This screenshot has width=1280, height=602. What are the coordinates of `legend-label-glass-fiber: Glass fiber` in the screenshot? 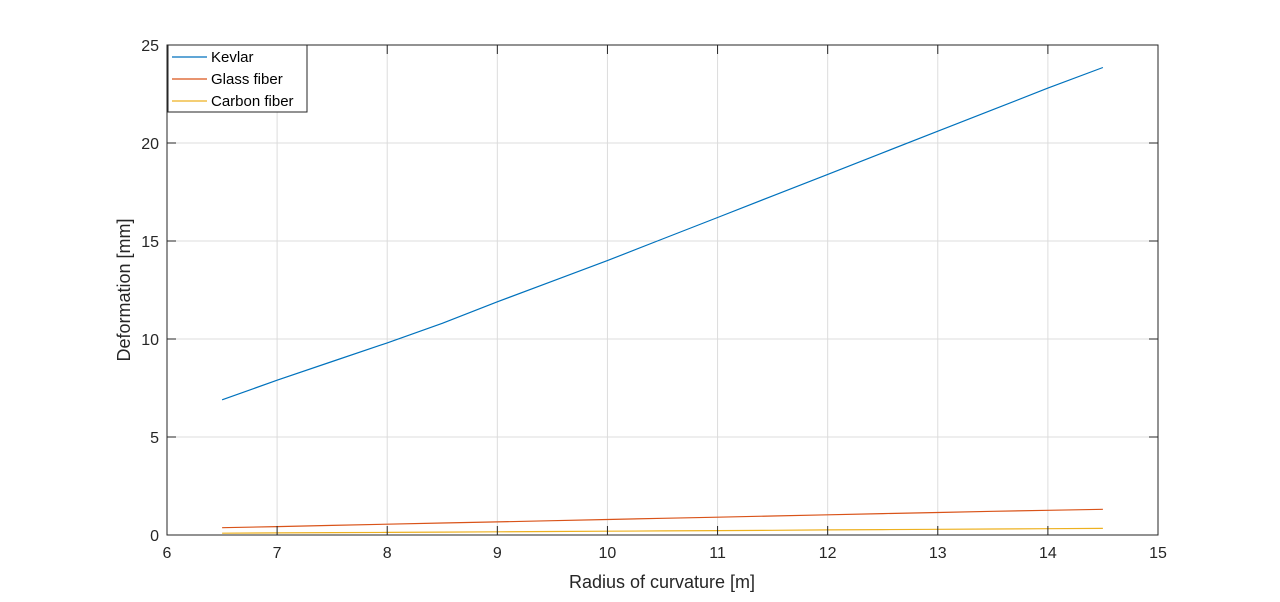 It's located at (247, 79).